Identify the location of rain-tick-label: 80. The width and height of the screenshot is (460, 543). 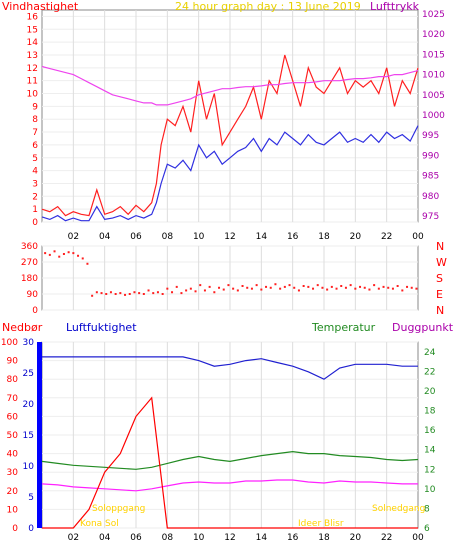
(13, 380).